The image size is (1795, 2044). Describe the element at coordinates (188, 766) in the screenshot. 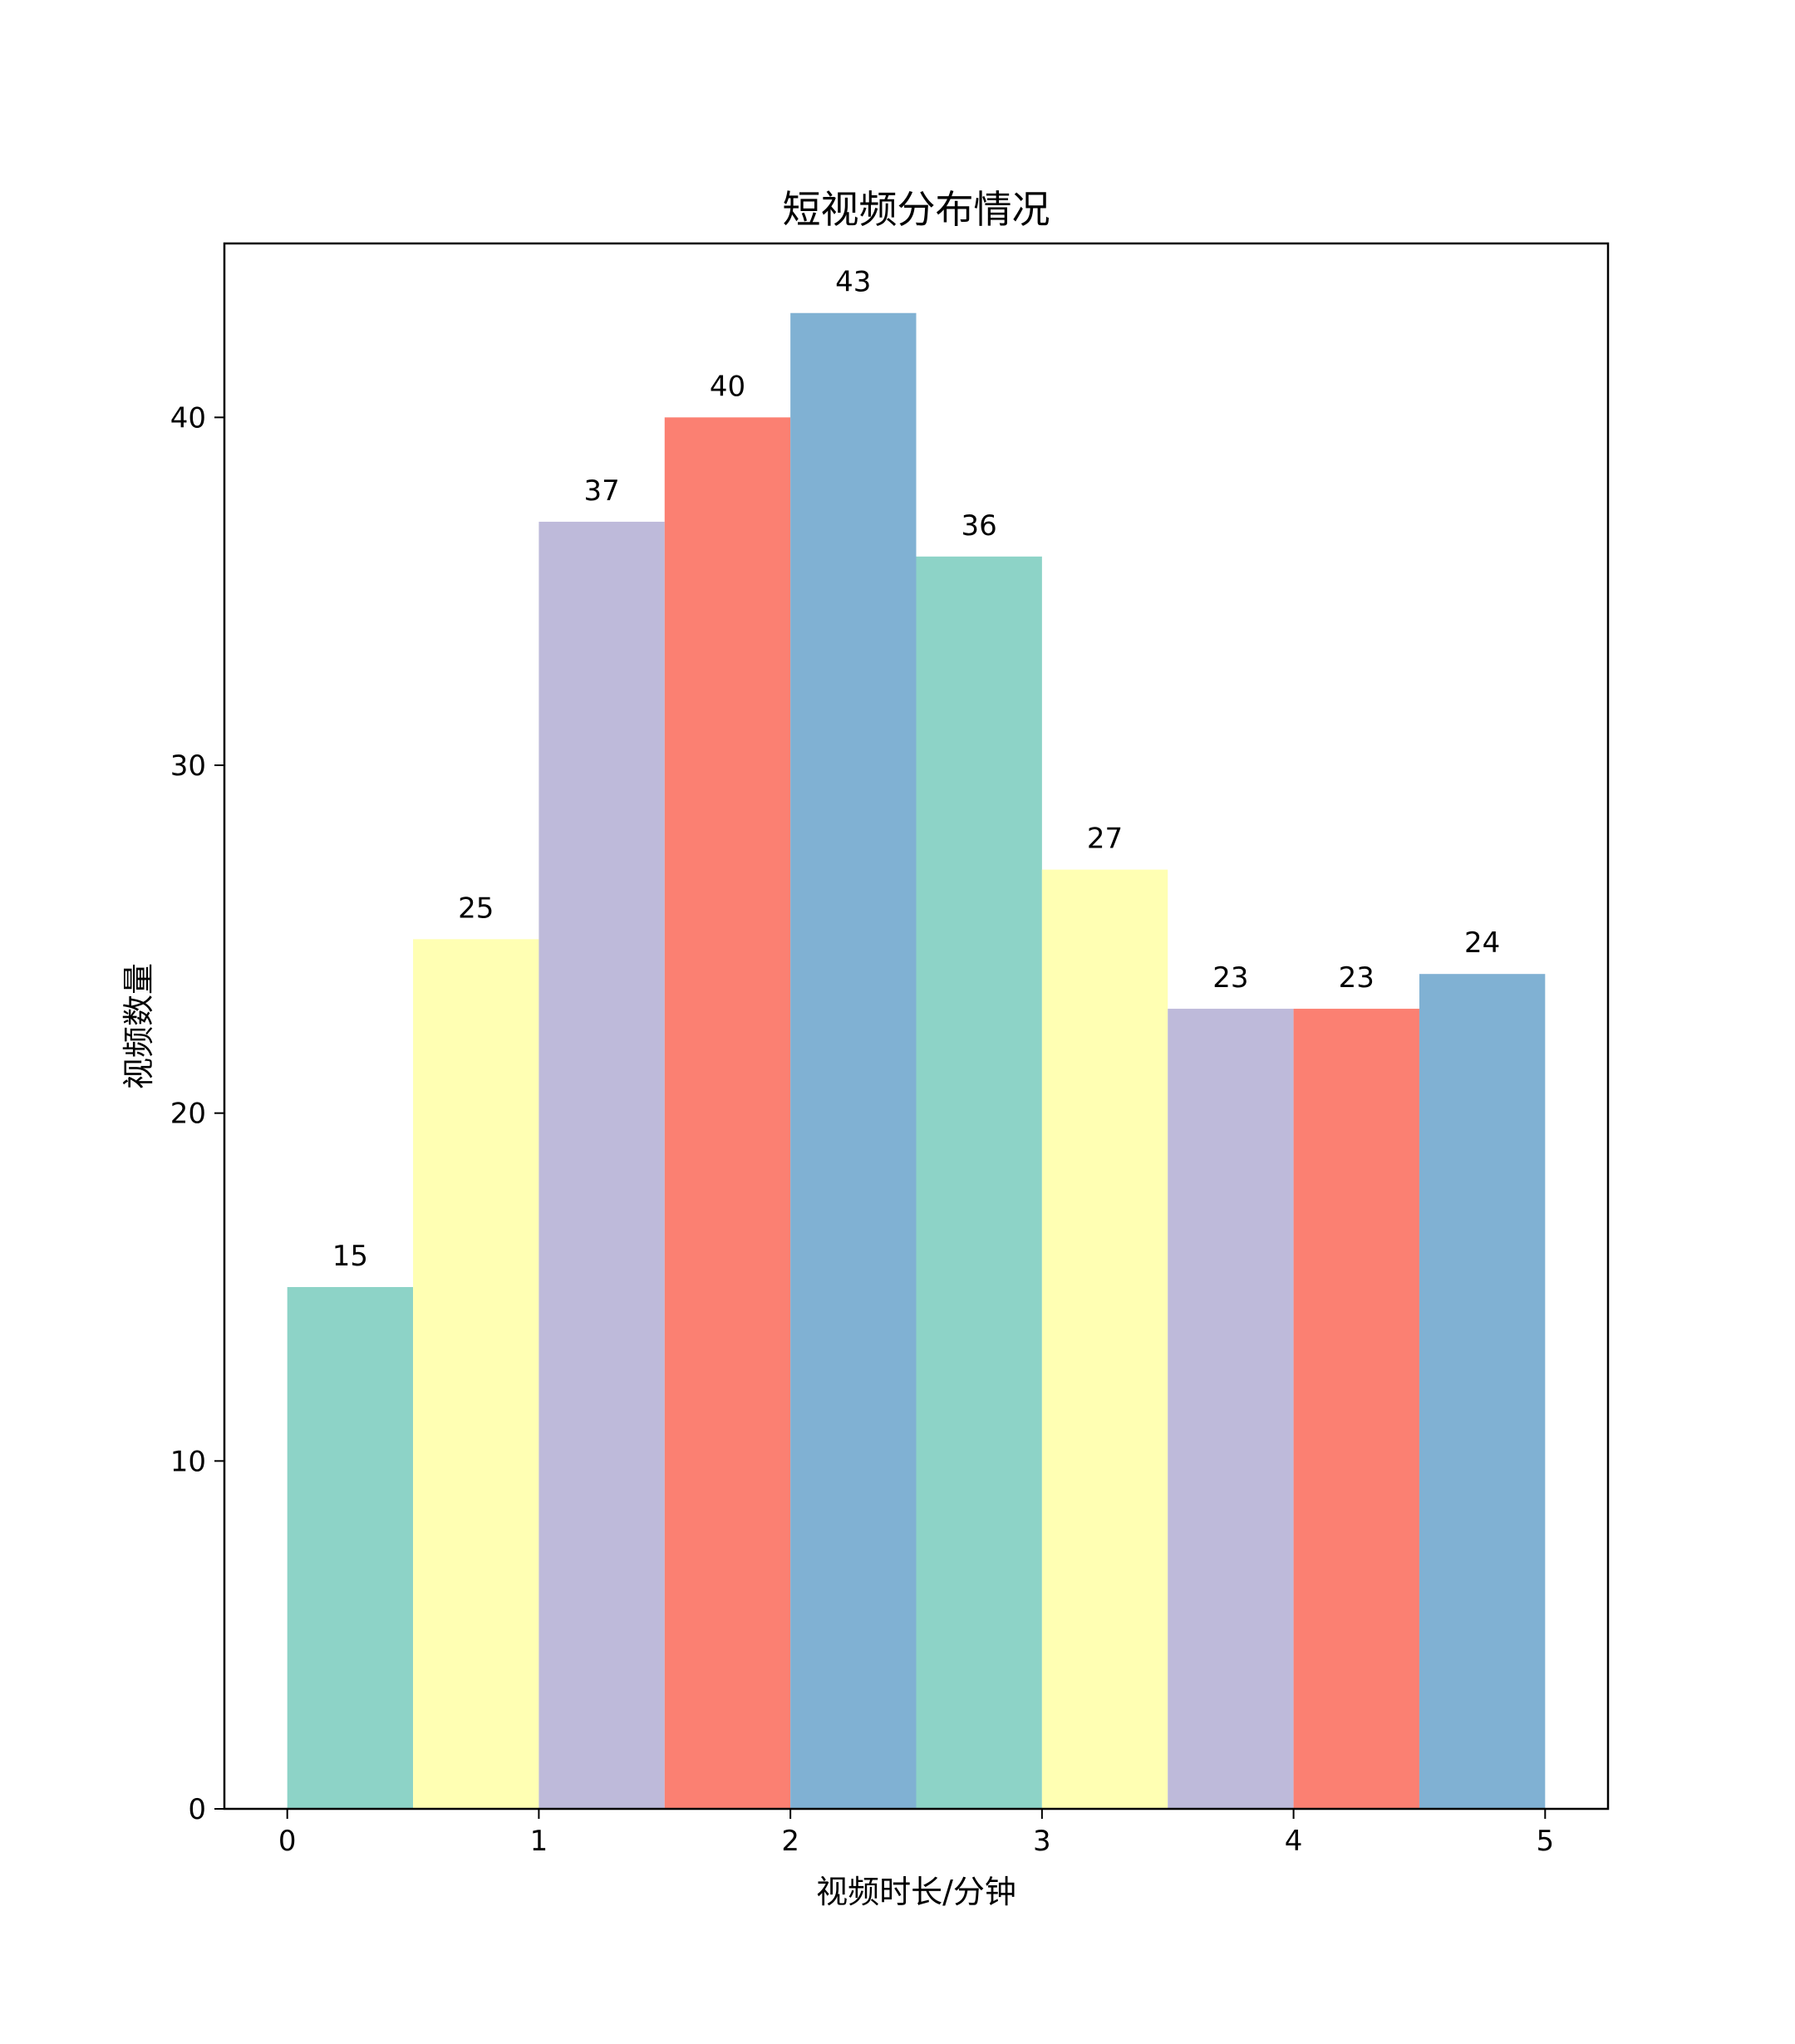

I see `y-tick-label: 30` at that location.